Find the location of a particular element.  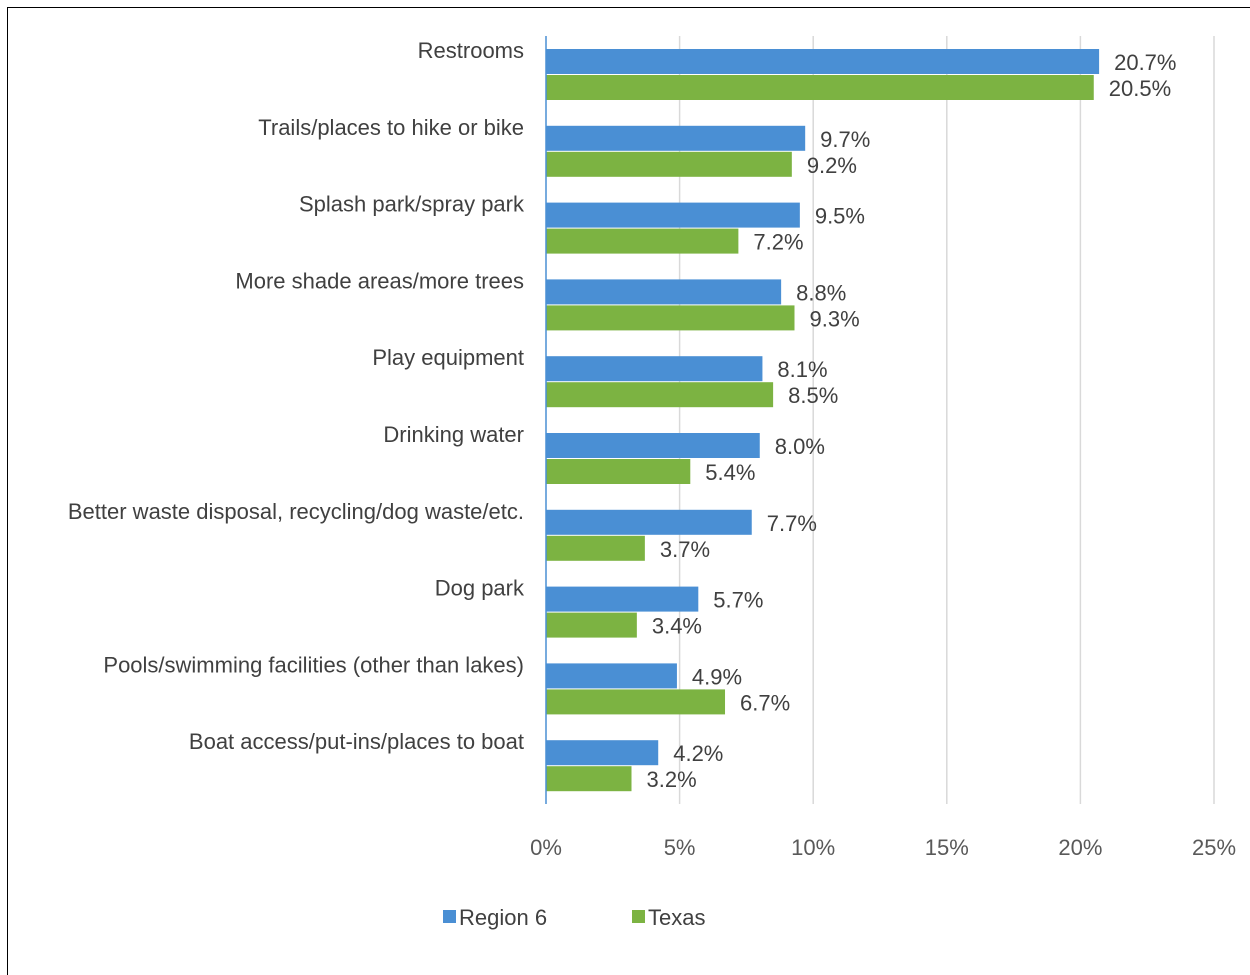

data-label: 7.2% is located at coordinates (778, 242).